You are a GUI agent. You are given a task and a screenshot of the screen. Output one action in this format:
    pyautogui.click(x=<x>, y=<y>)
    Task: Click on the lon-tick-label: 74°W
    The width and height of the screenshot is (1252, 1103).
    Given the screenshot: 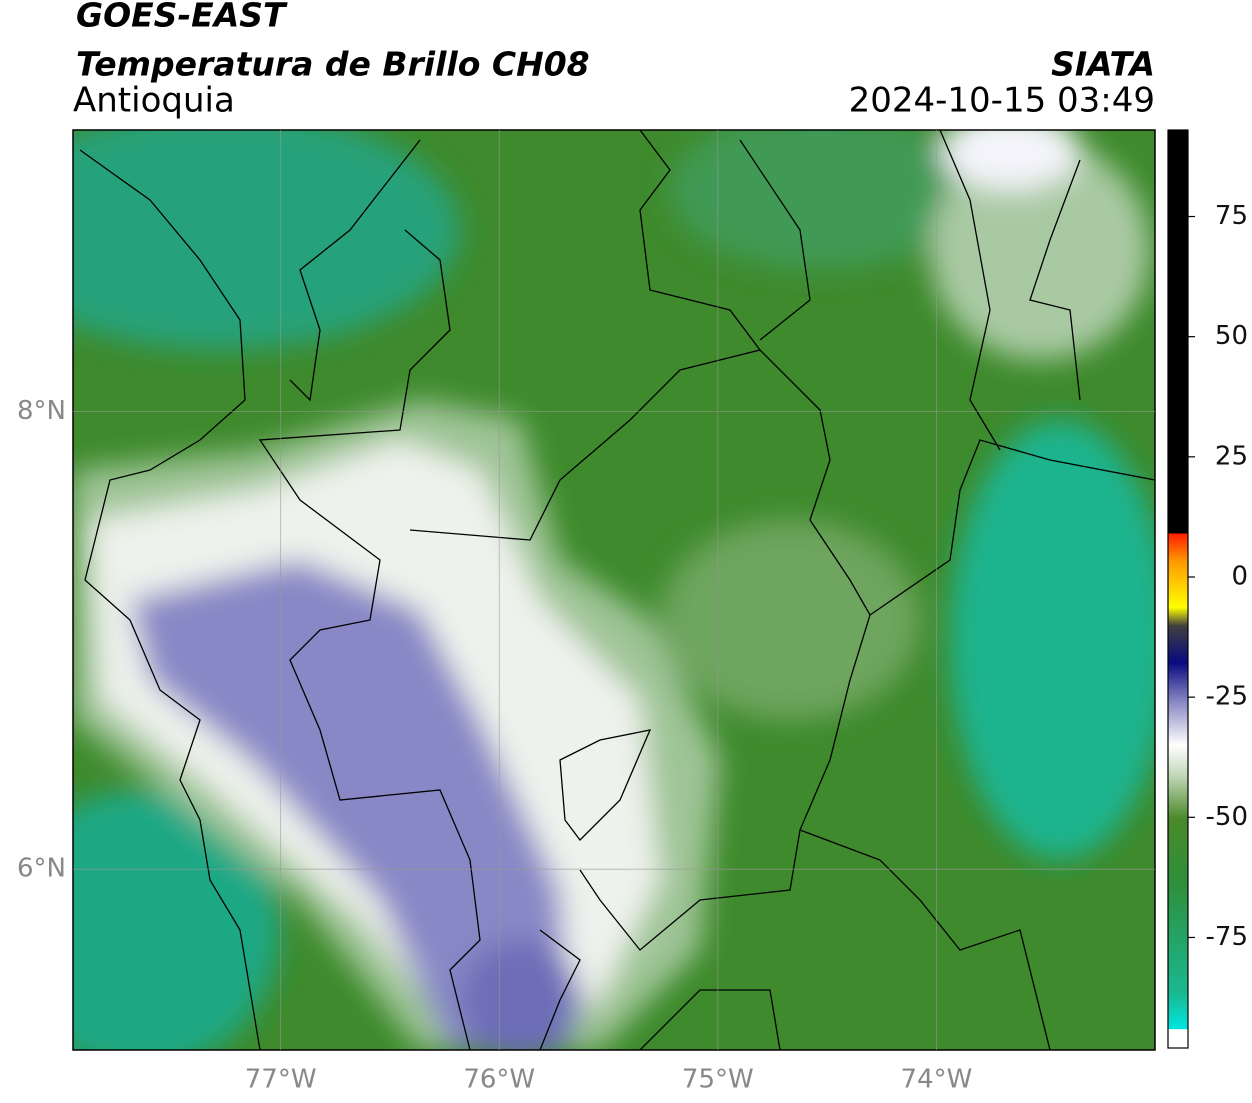 What is the action you would take?
    pyautogui.click(x=937, y=1080)
    